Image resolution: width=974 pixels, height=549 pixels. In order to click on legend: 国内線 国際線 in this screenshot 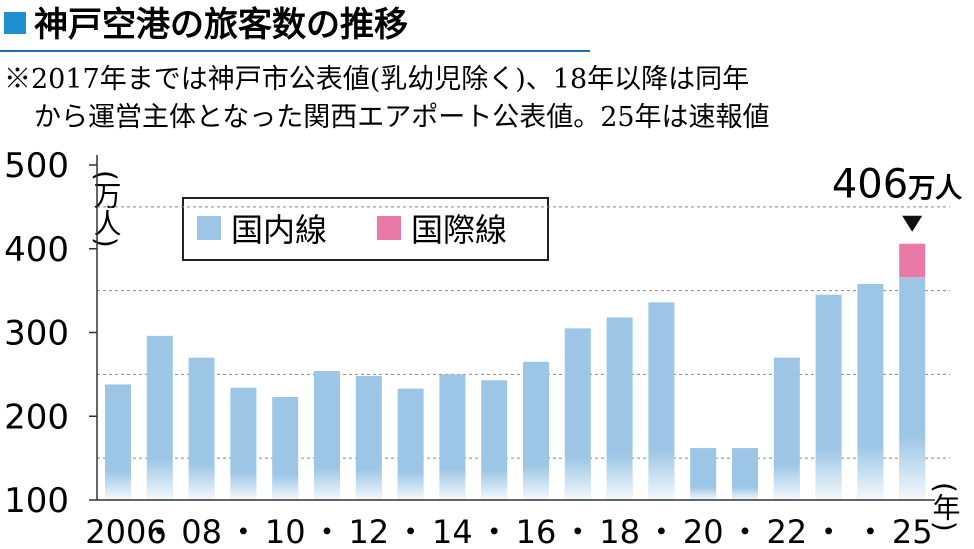, I will do `click(365, 229)`.